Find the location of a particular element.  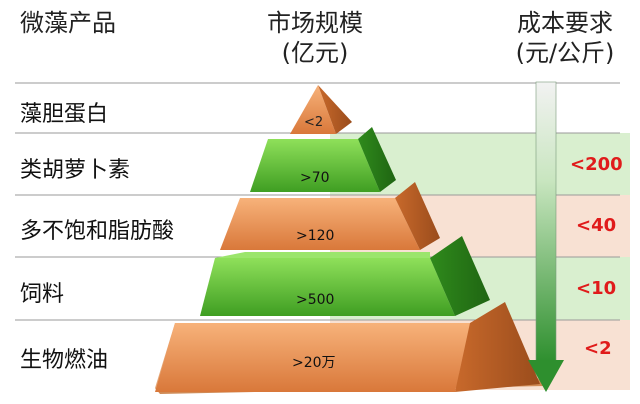

cost-value-carotenoid: <200 is located at coordinates (596, 164).